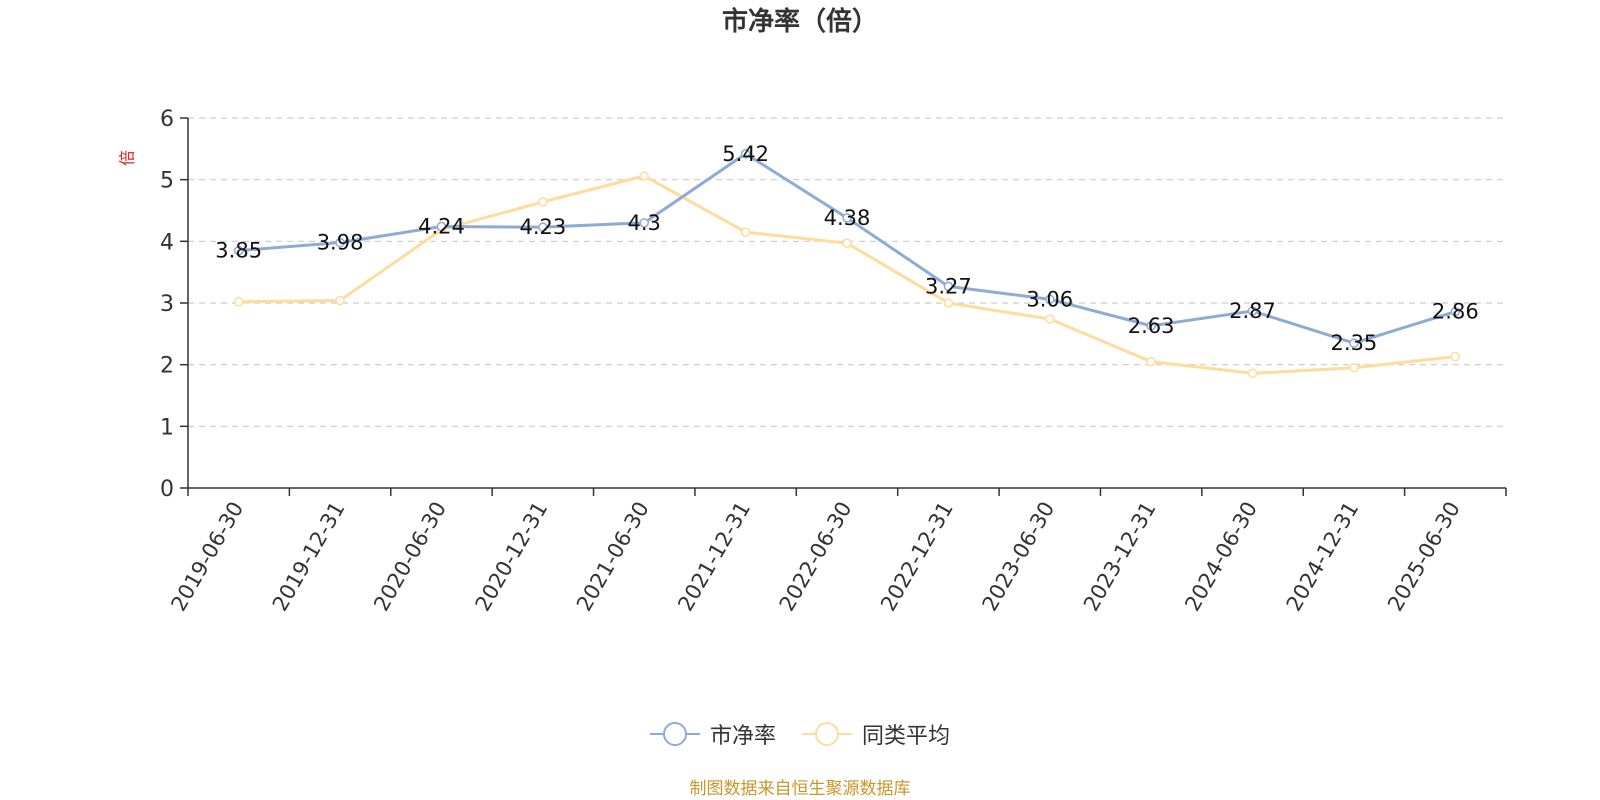 The width and height of the screenshot is (1600, 800). Describe the element at coordinates (167, 489) in the screenshot. I see `y-tick-label: 0` at that location.